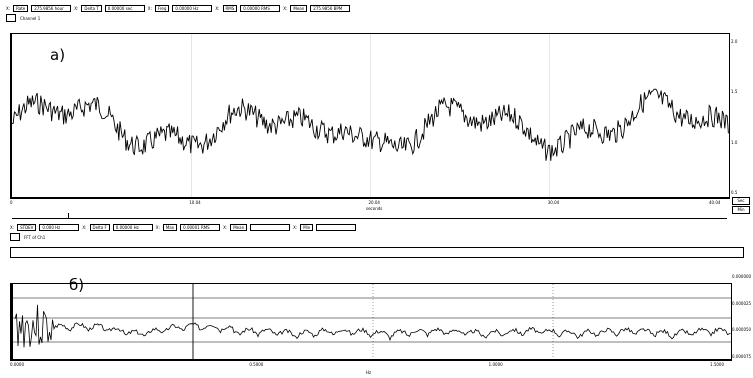 Image resolution: width=753 pixels, height=378 pixels. I want to click on top-field-1-prefix: X:, so click(76, 8).